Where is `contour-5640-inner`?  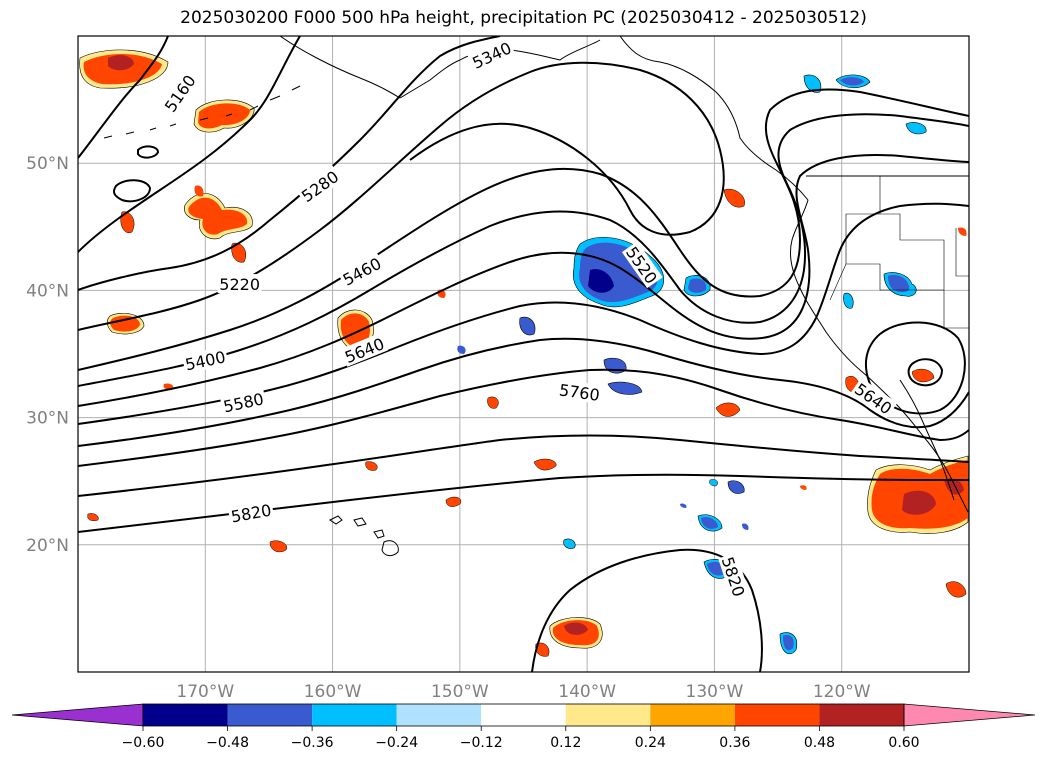
contour-5640-inner is located at coordinates (925, 372).